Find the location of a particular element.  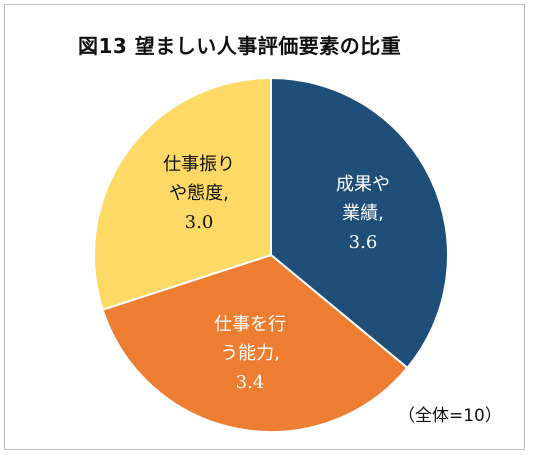

slice-label-1-line-2: 業績, is located at coordinates (363, 213).